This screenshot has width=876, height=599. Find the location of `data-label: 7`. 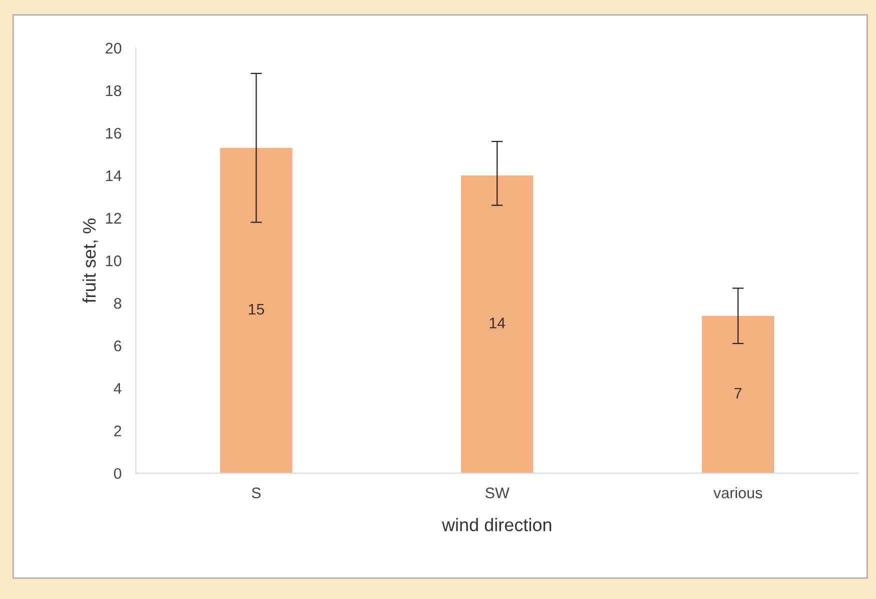

data-label: 7 is located at coordinates (738, 393).